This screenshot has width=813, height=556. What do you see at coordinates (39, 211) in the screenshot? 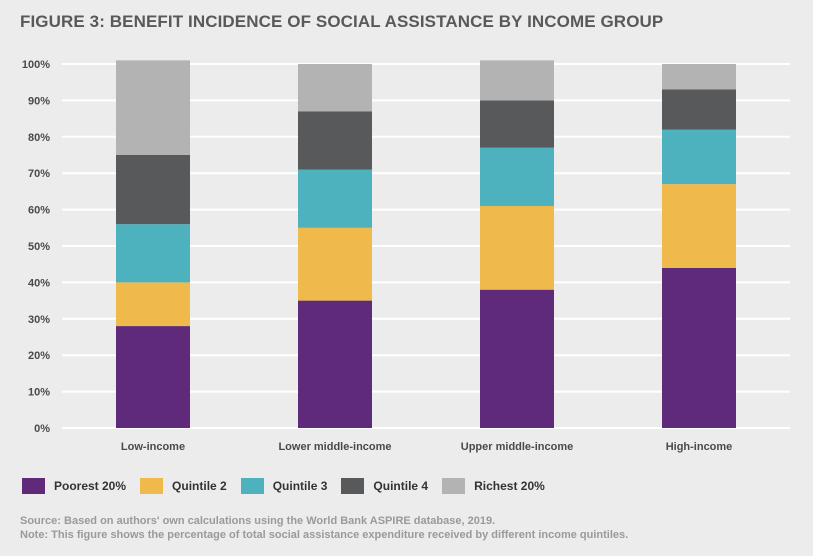
I see `y-tick-label: 60%` at bounding box center [39, 211].